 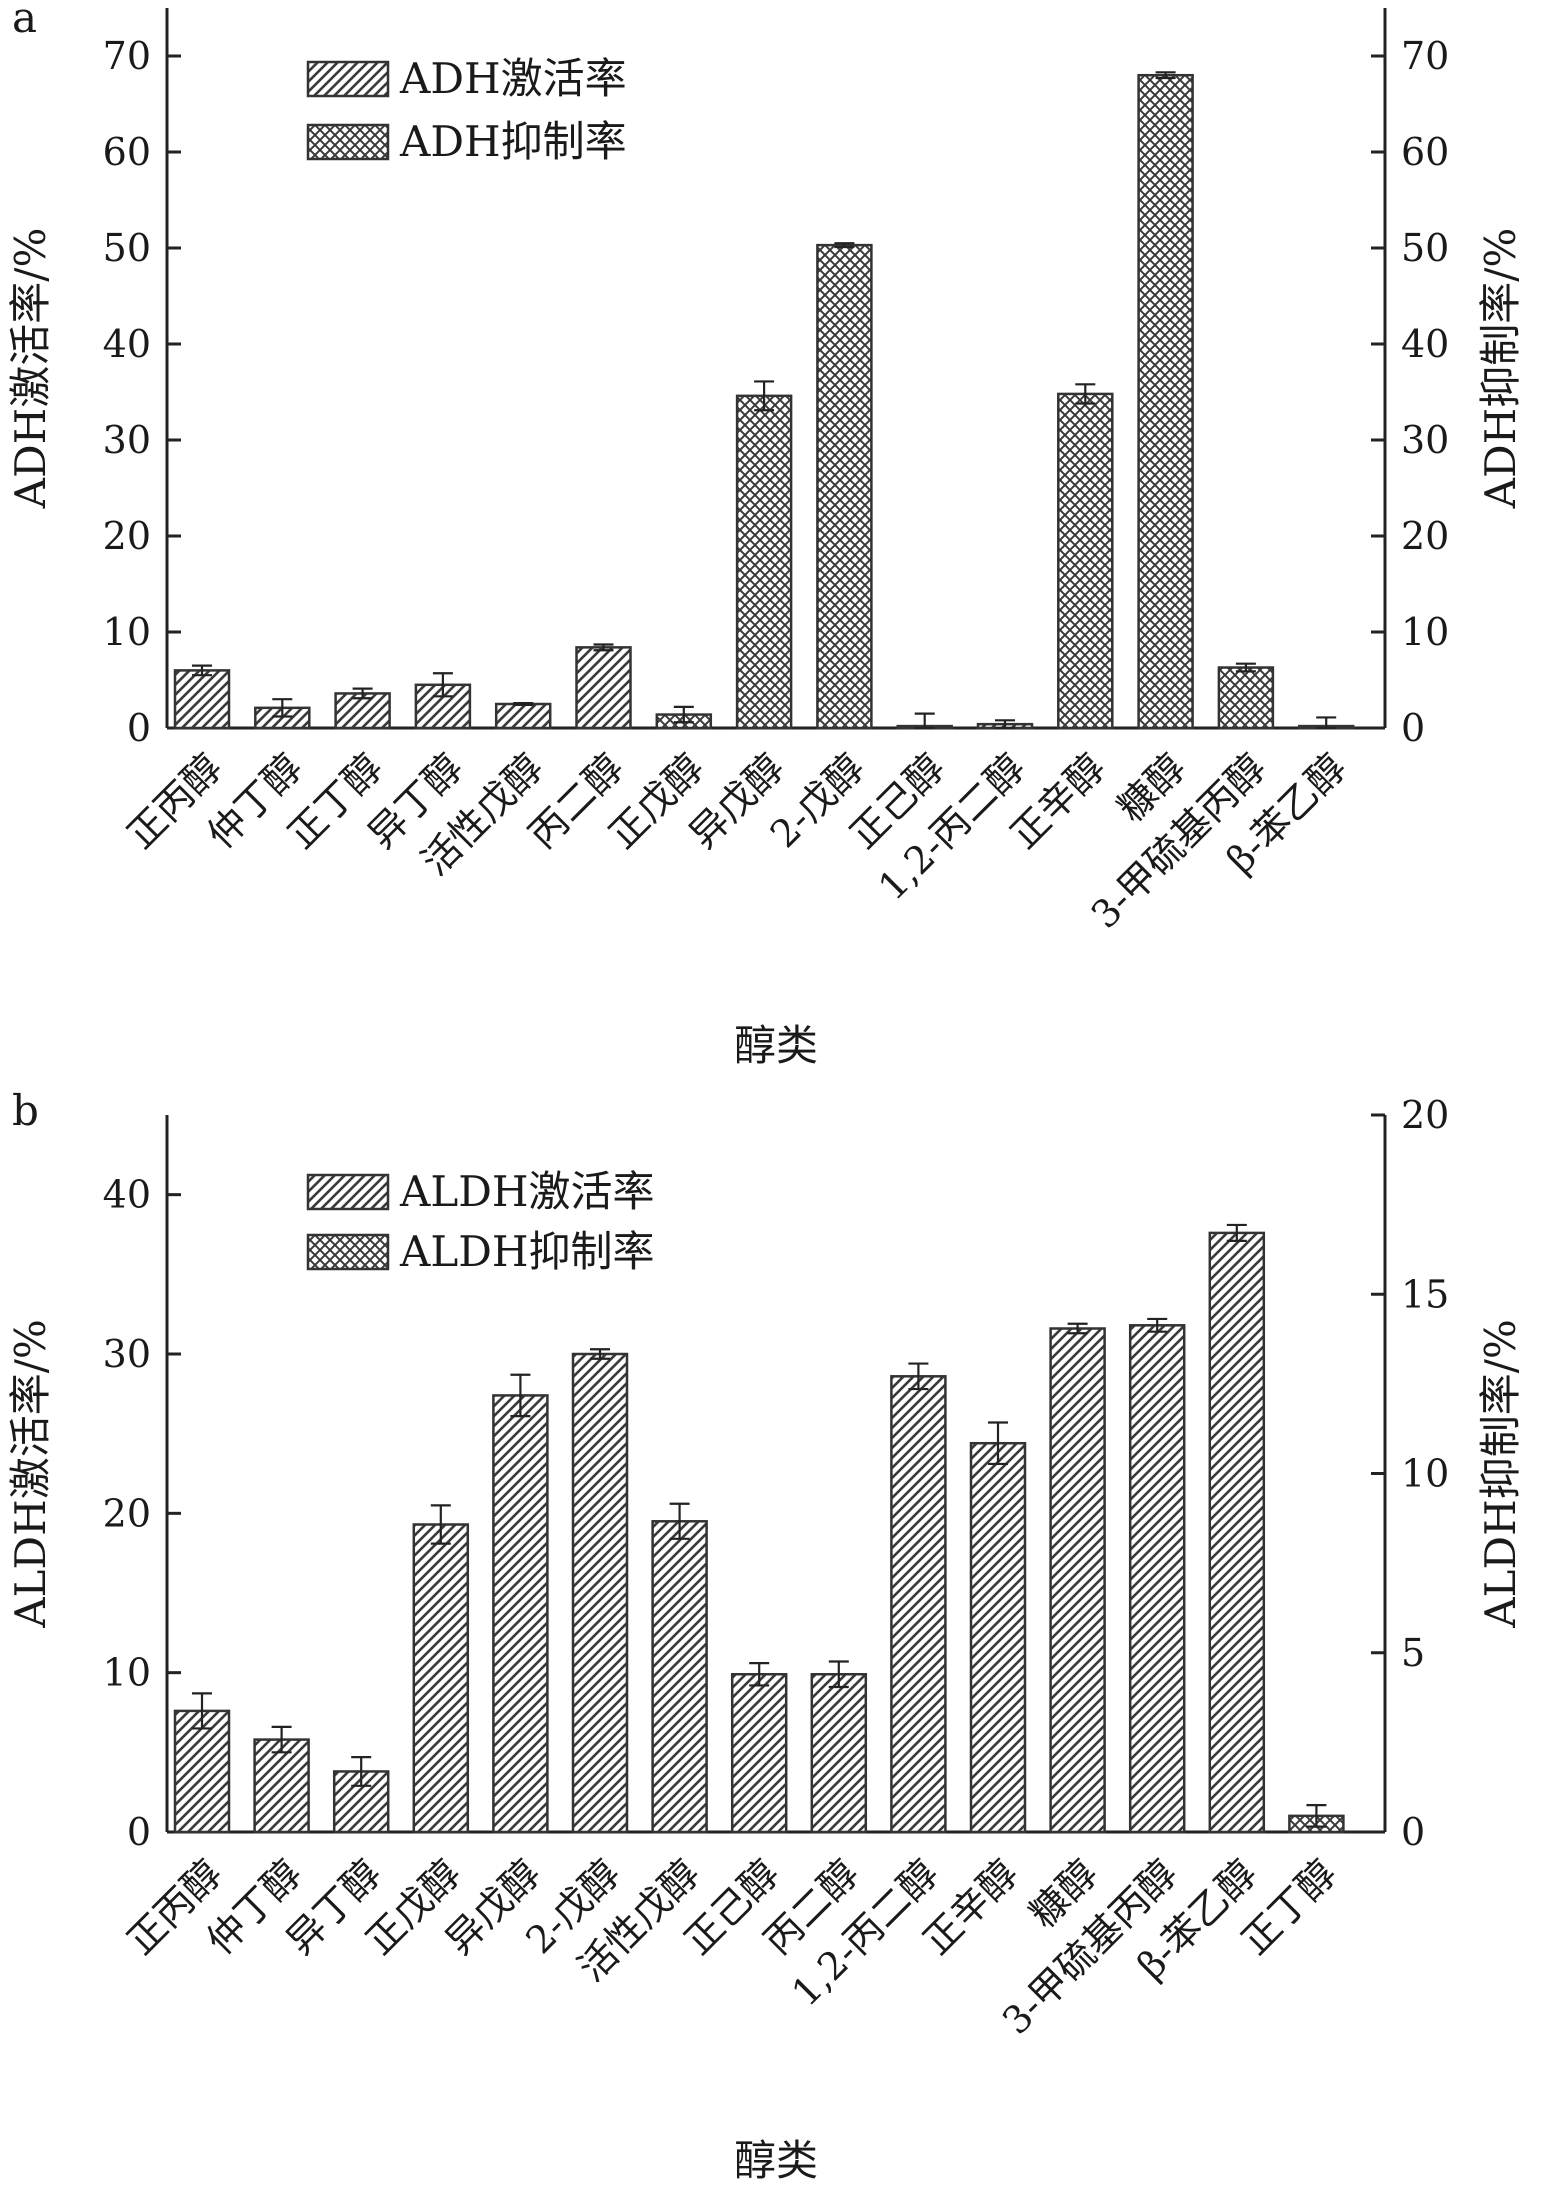 I want to click on left-tick-label: 50, so click(x=127, y=248).